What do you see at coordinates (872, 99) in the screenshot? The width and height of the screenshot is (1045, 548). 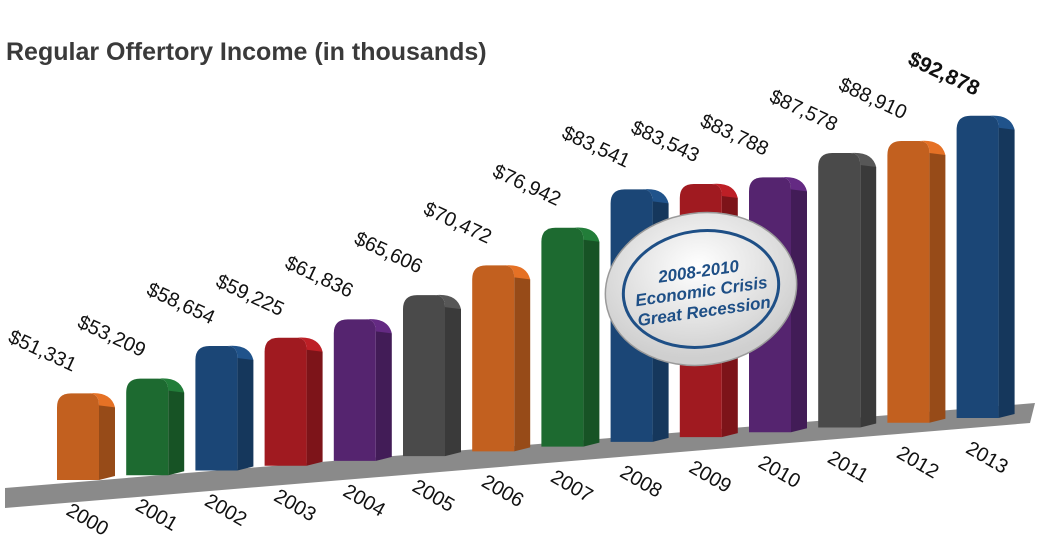 I see `value-label-2012: $88,910` at bounding box center [872, 99].